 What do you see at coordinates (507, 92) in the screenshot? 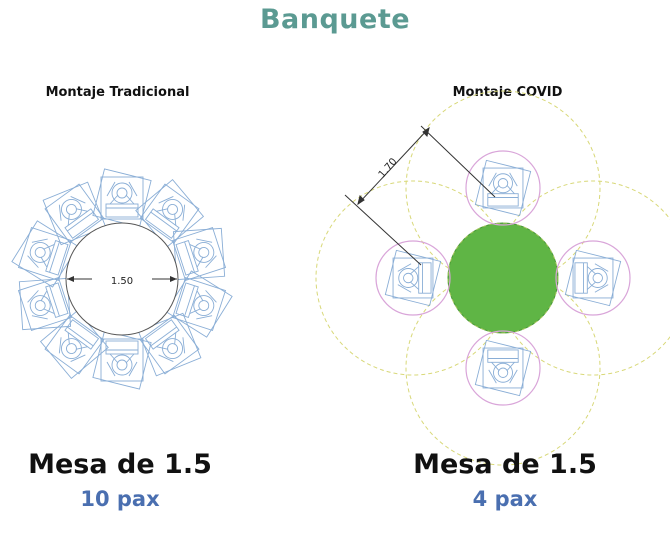
I see `covid-layout-heading: Montaje COVID` at bounding box center [507, 92].